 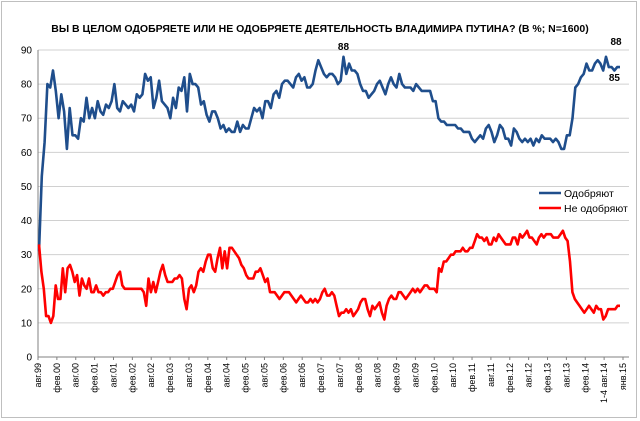 What do you see at coordinates (113, 375) in the screenshot?
I see `x-tick-label: авг.01` at bounding box center [113, 375].